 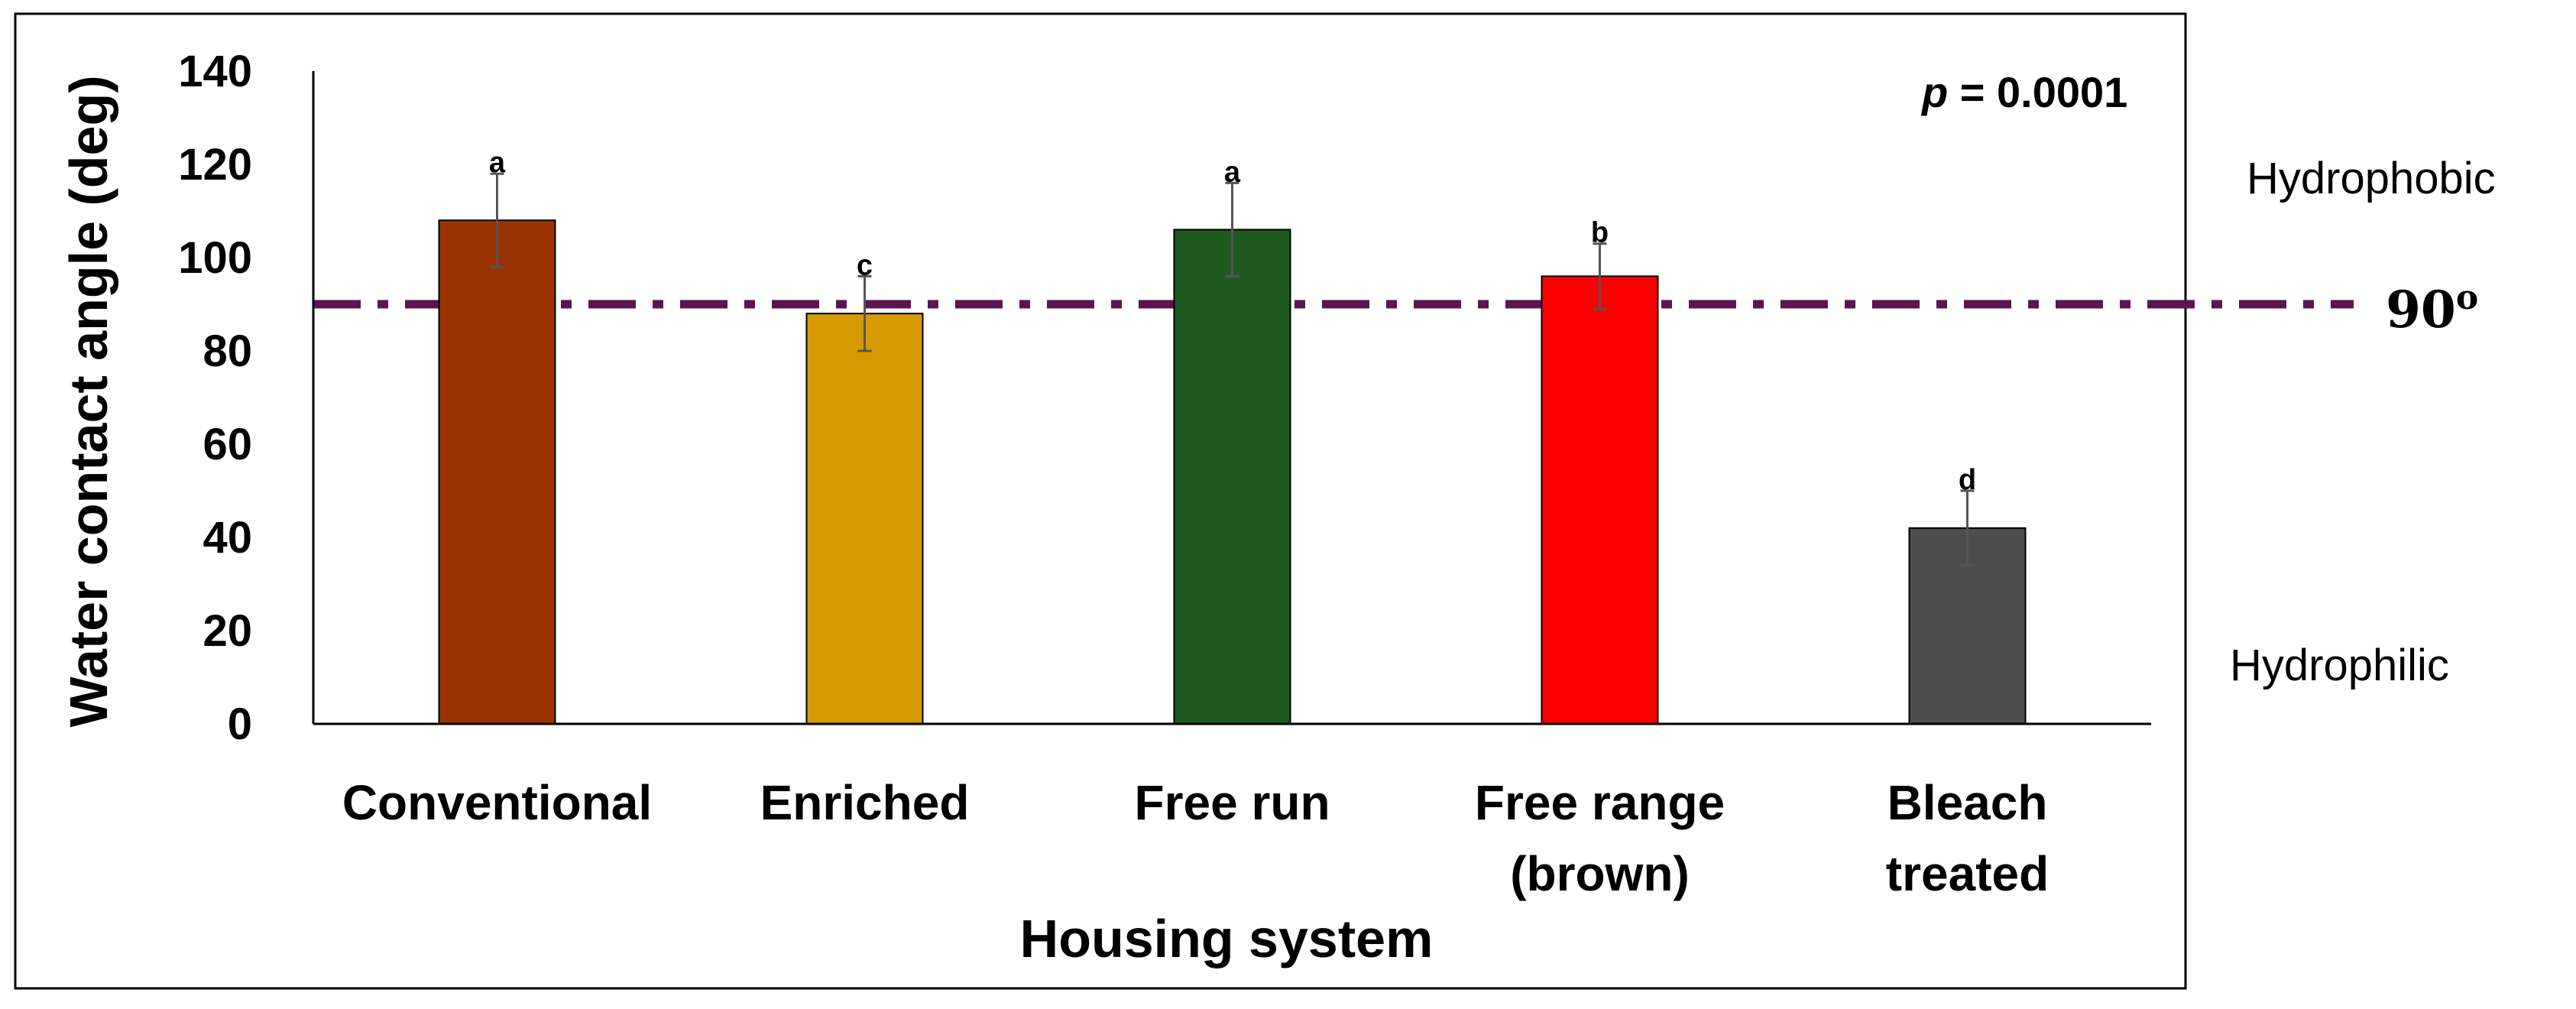 I want to click on y-axis-title: Water contact angle (deg), so click(x=88, y=401).